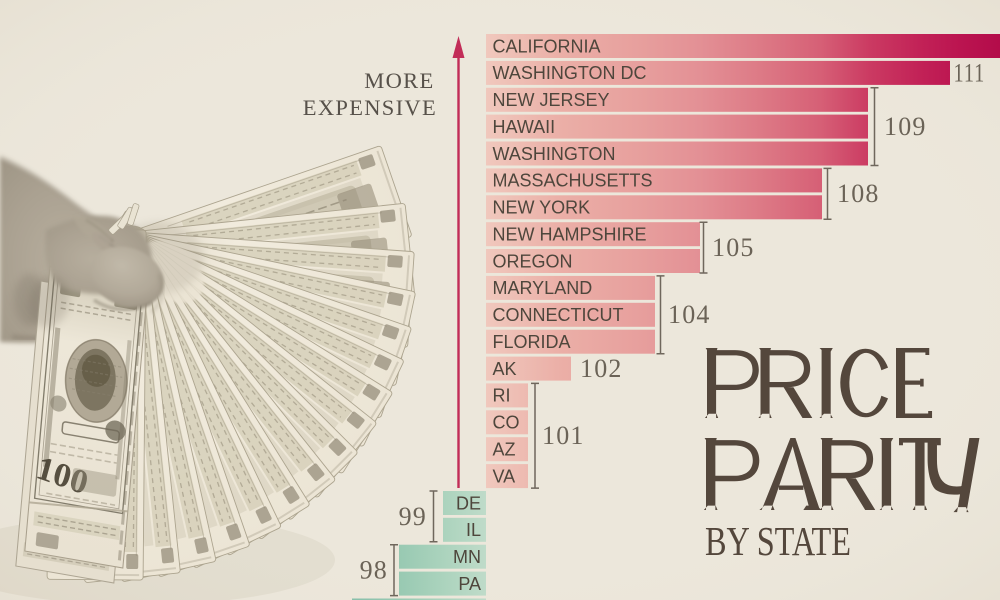 This screenshot has width=1000, height=600. Describe the element at coordinates (468, 503) in the screenshot. I see `svg-text: DE` at that location.